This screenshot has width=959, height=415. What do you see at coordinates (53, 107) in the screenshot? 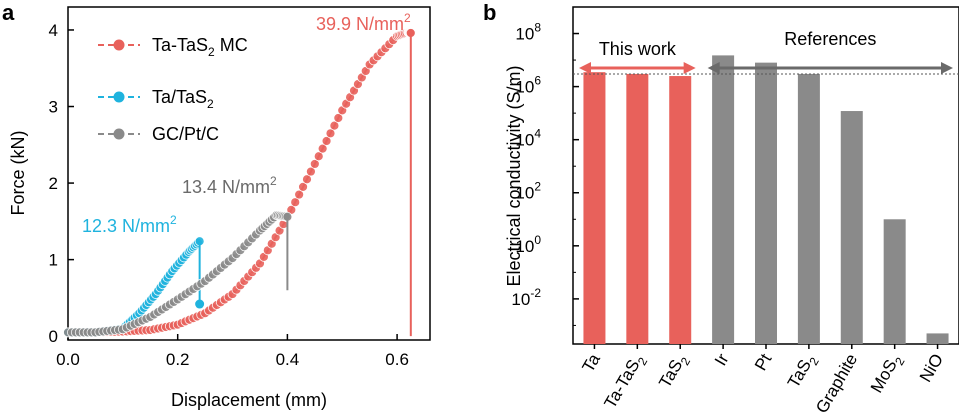
I see `y-tick-label: 3` at bounding box center [53, 107].